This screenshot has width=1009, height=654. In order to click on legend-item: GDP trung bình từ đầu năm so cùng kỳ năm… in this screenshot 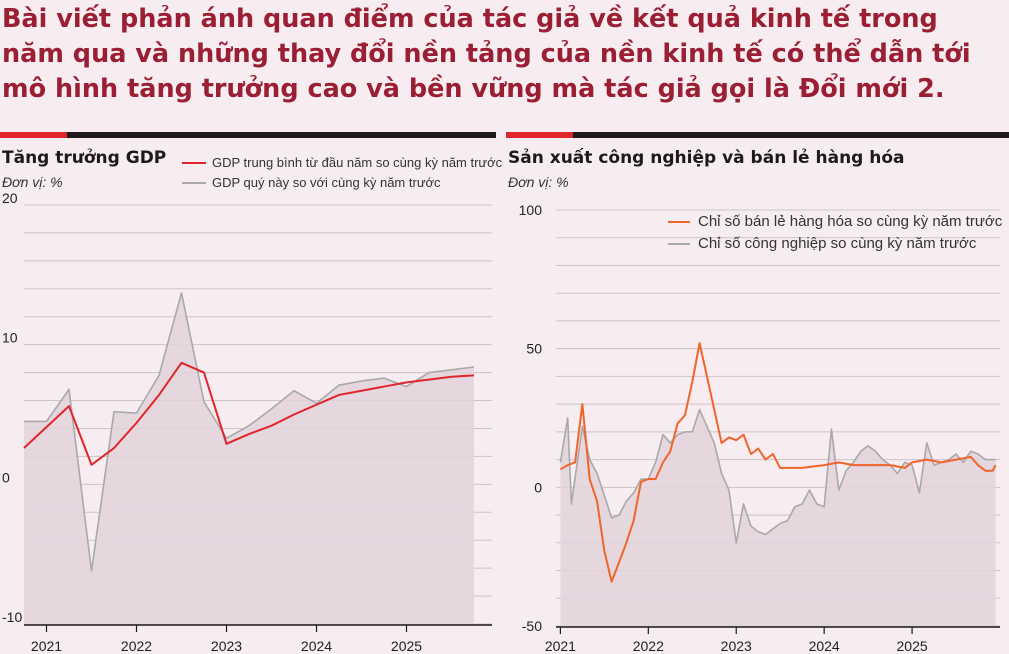, I will do `click(342, 165)`.